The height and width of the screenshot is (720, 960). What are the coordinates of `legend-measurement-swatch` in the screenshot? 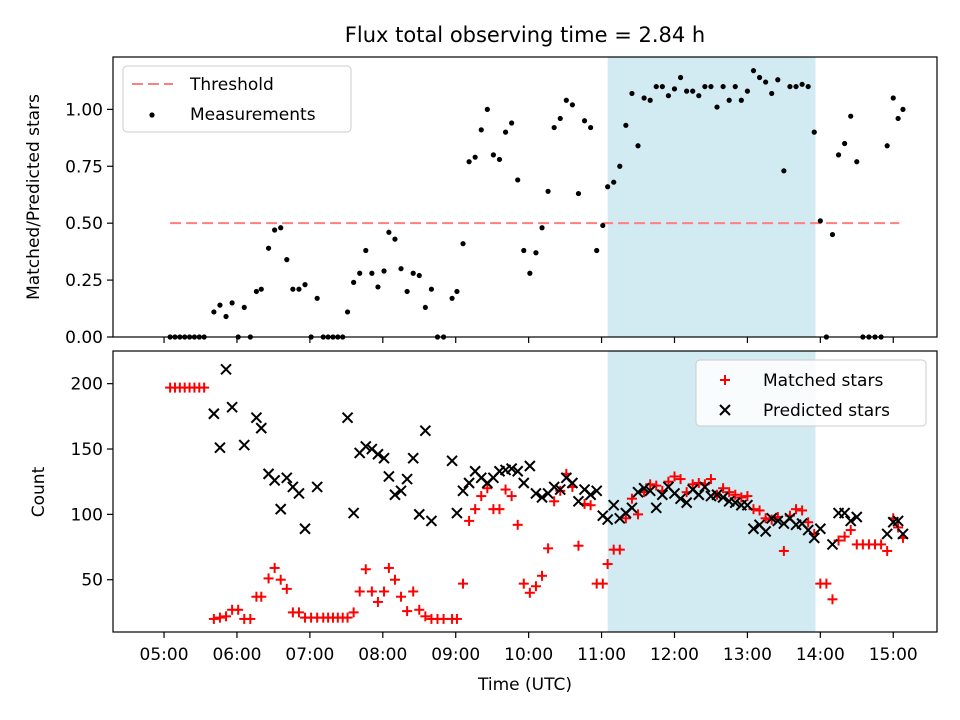 It's located at (152, 115).